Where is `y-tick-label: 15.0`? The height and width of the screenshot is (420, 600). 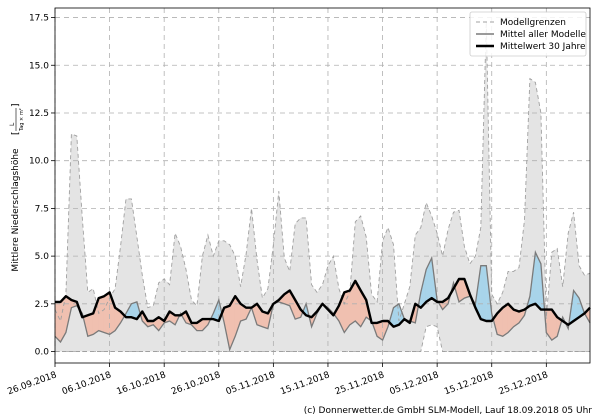
y-tick-label: 15.0 is located at coordinates (39, 66).